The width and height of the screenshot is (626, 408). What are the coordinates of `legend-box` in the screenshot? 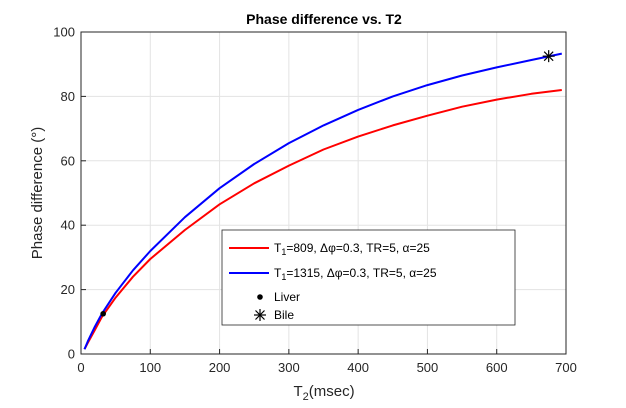 It's located at (368, 277).